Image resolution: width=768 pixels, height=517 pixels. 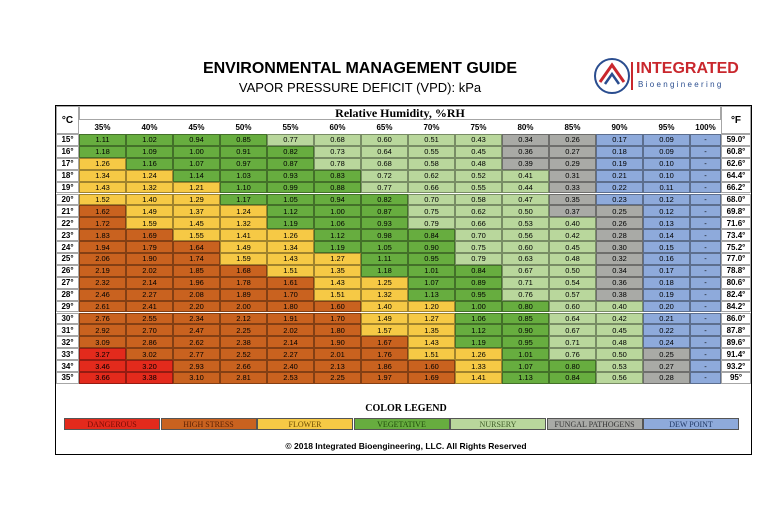 What do you see at coordinates (666, 211) in the screenshot?
I see `vpd-cell: 0.12` at bounding box center [666, 211].